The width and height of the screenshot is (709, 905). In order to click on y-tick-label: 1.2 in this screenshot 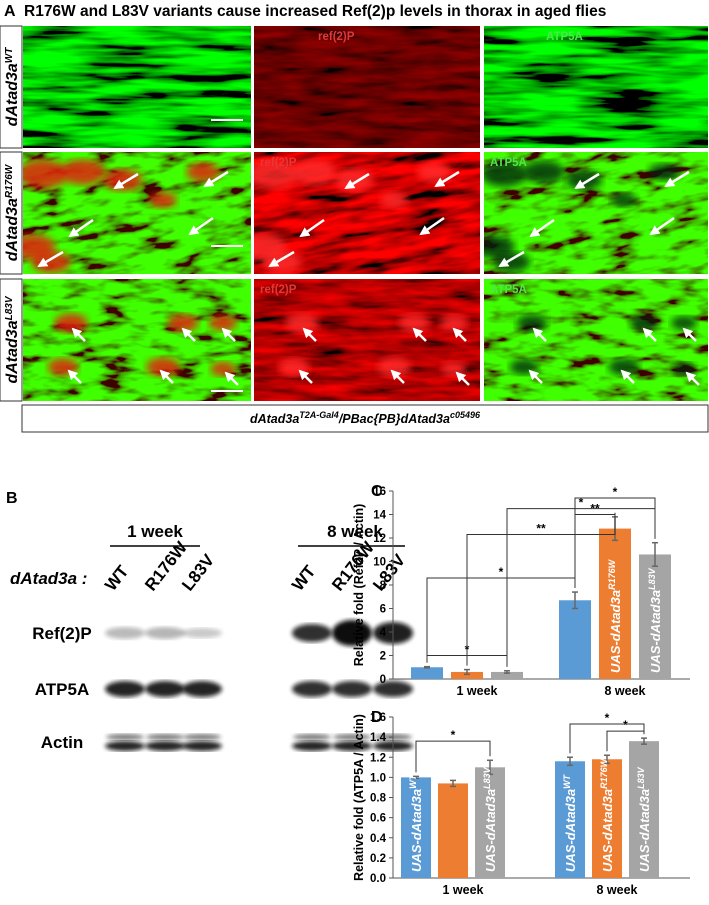, I will do `click(378, 758)`.